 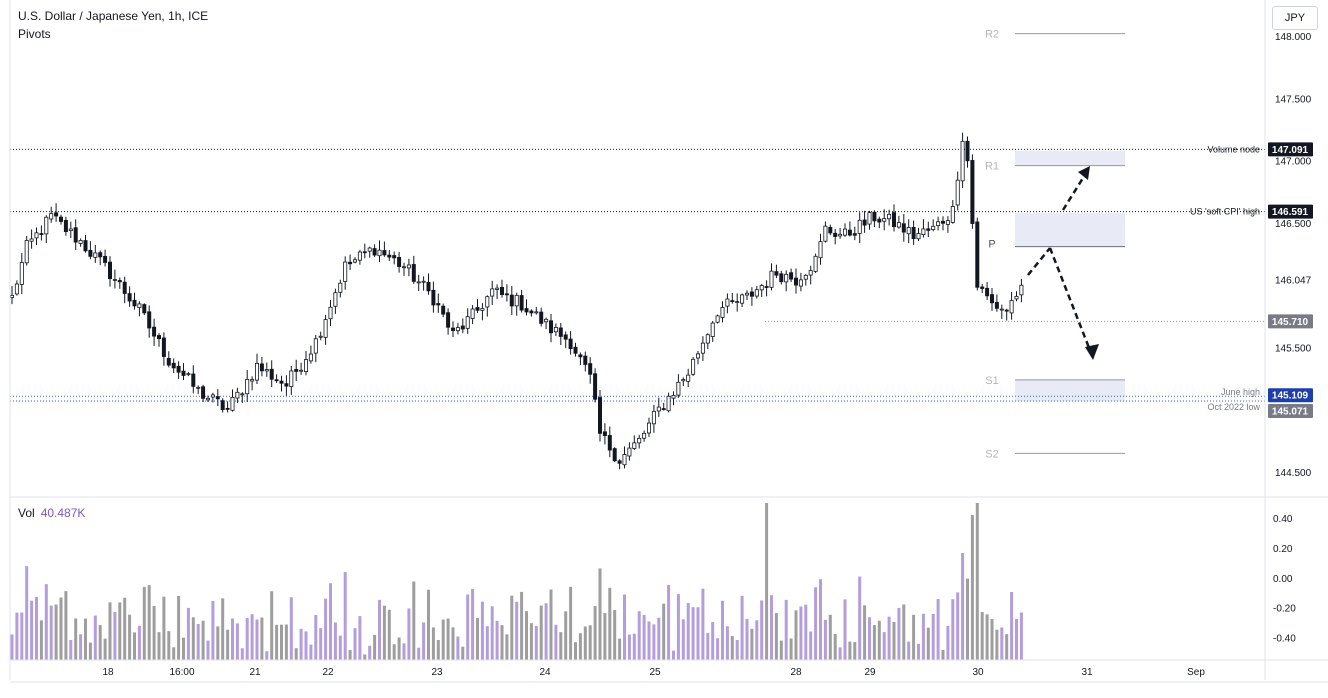 I want to click on arrow-line, so click(x=1075, y=190).